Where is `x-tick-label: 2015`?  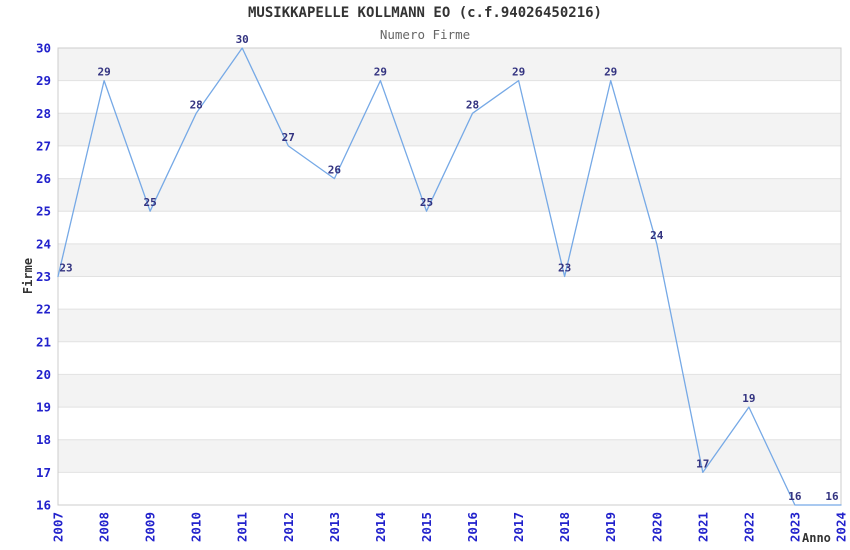 x-tick-label: 2015 is located at coordinates (426, 527).